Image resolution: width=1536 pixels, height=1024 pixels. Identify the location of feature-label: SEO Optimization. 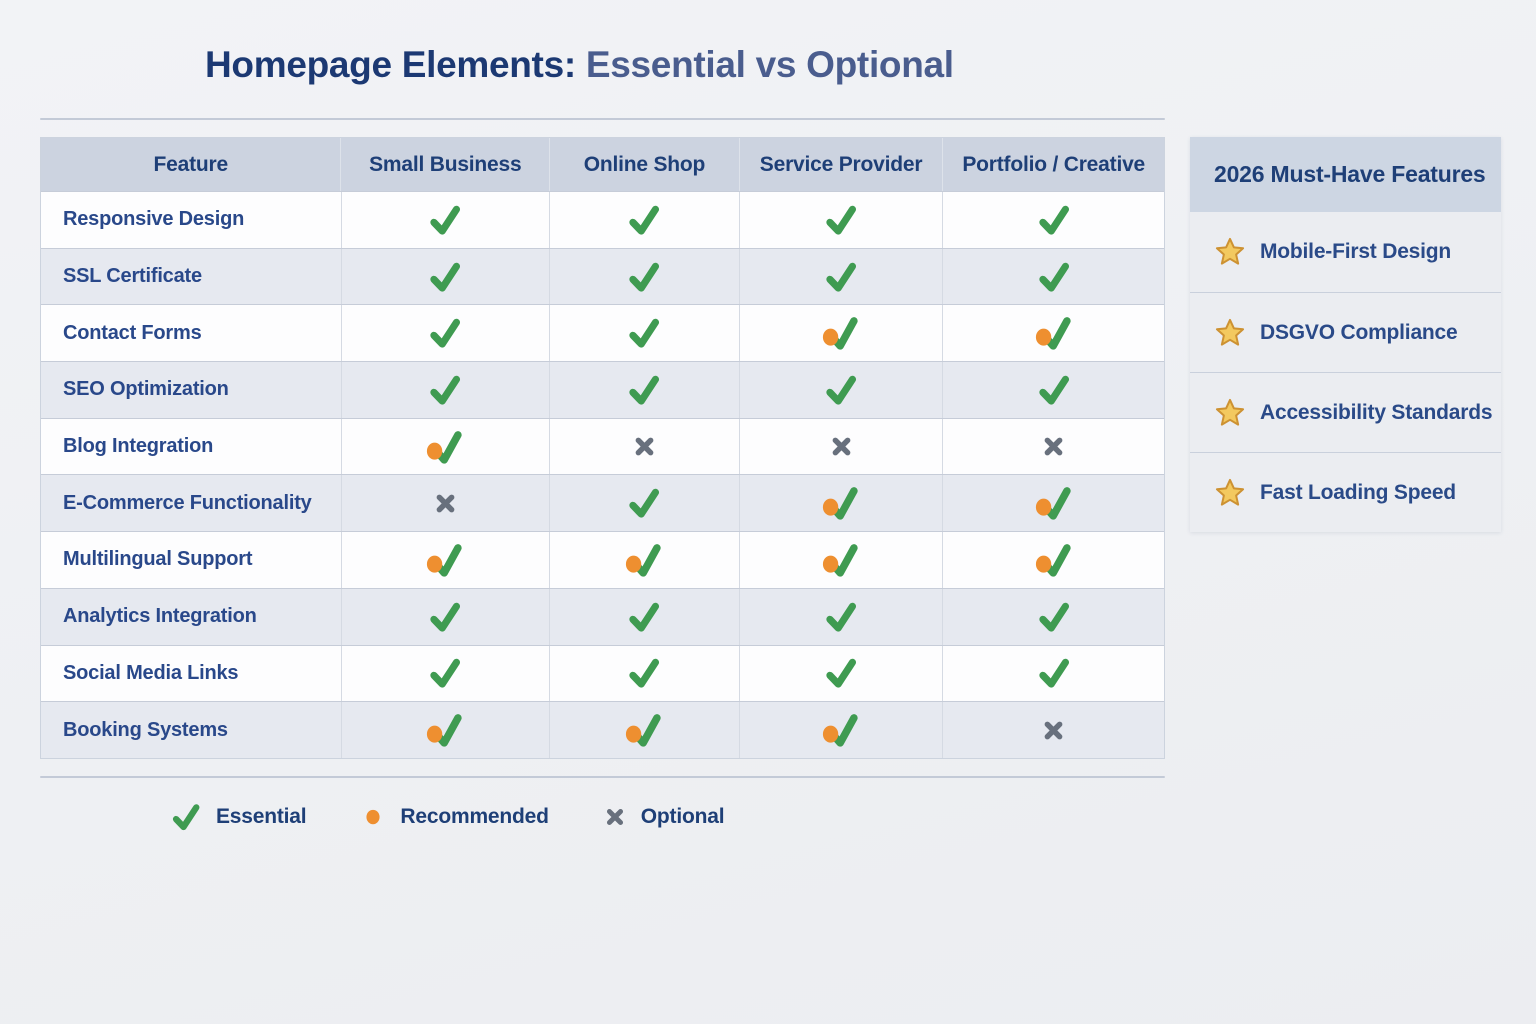
(146, 389).